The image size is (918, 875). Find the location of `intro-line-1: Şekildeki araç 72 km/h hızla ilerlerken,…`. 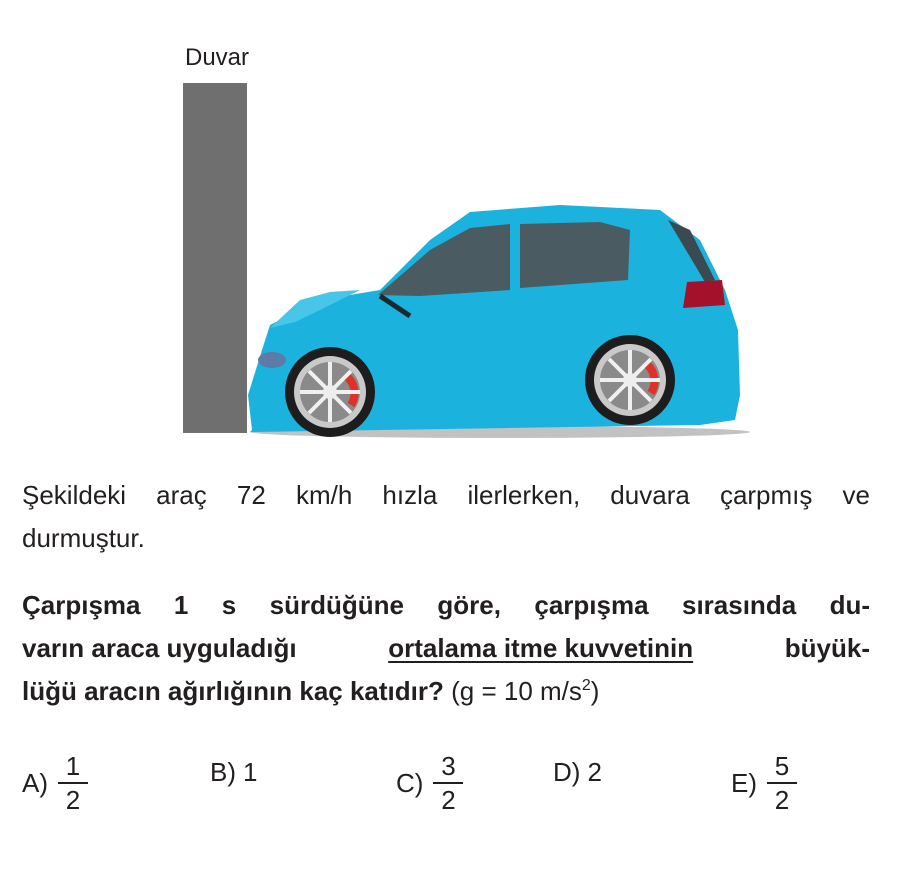

intro-line-1: Şekildeki araç 72 km/h hızla ilerlerken,… is located at coordinates (446, 495).